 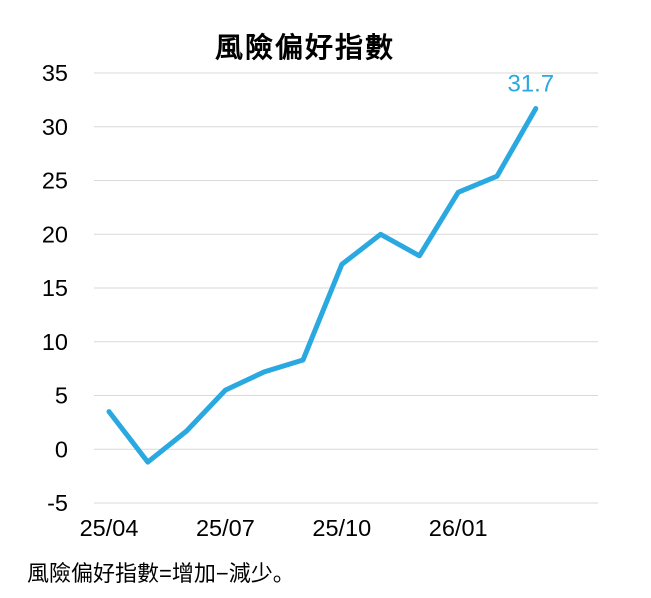 What do you see at coordinates (55, 234) in the screenshot?
I see `y-axis-tick-label: 20` at bounding box center [55, 234].